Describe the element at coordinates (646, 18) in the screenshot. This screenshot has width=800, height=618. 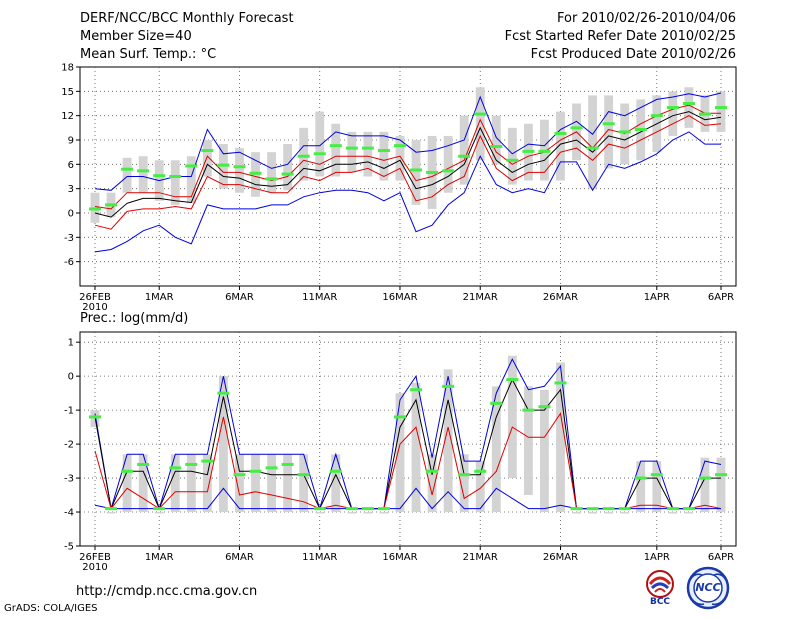
I see `forecast-period: For 2010/02/26-2010/04/06` at that location.